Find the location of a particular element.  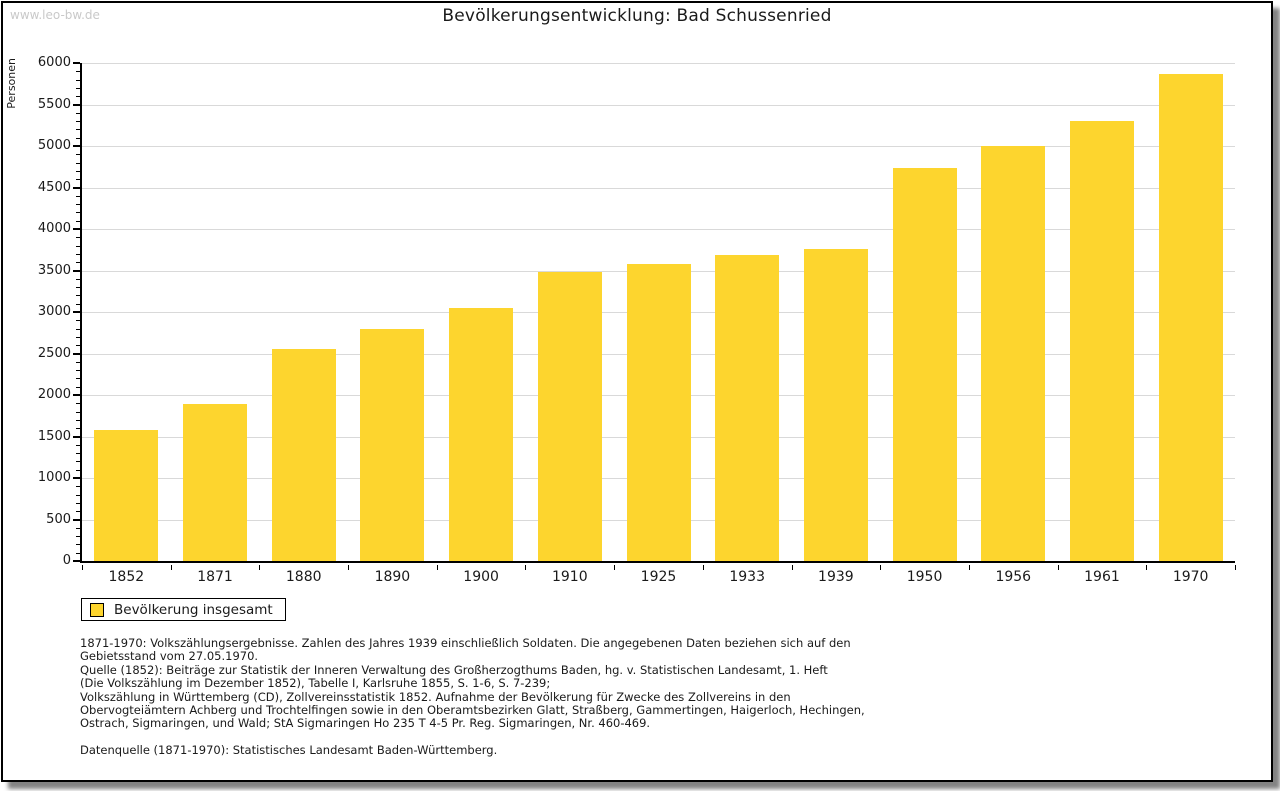

x-axis-label: 1933 is located at coordinates (747, 577).